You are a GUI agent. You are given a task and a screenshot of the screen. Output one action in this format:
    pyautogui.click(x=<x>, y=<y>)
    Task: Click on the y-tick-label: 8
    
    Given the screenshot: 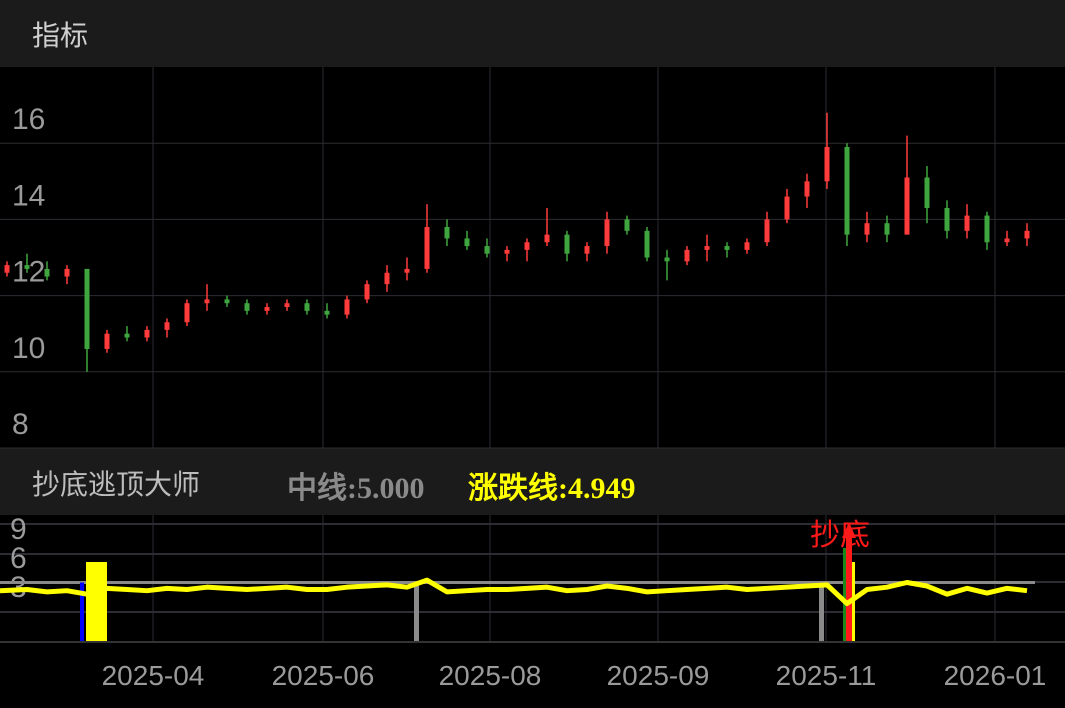 What is the action you would take?
    pyautogui.click(x=20, y=424)
    